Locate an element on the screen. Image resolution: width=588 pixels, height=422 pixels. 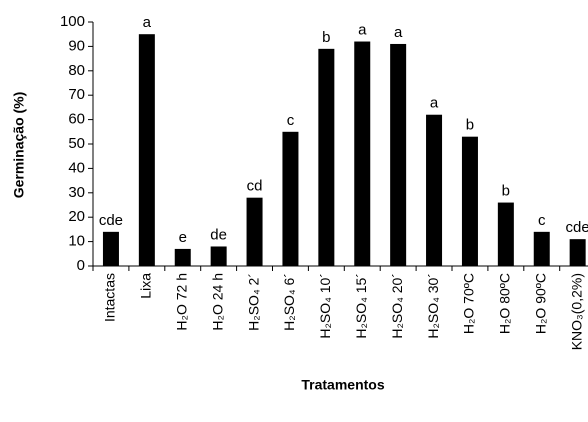
x-tick-label: H₂SO₄ 15´ is located at coordinates (361, 306).